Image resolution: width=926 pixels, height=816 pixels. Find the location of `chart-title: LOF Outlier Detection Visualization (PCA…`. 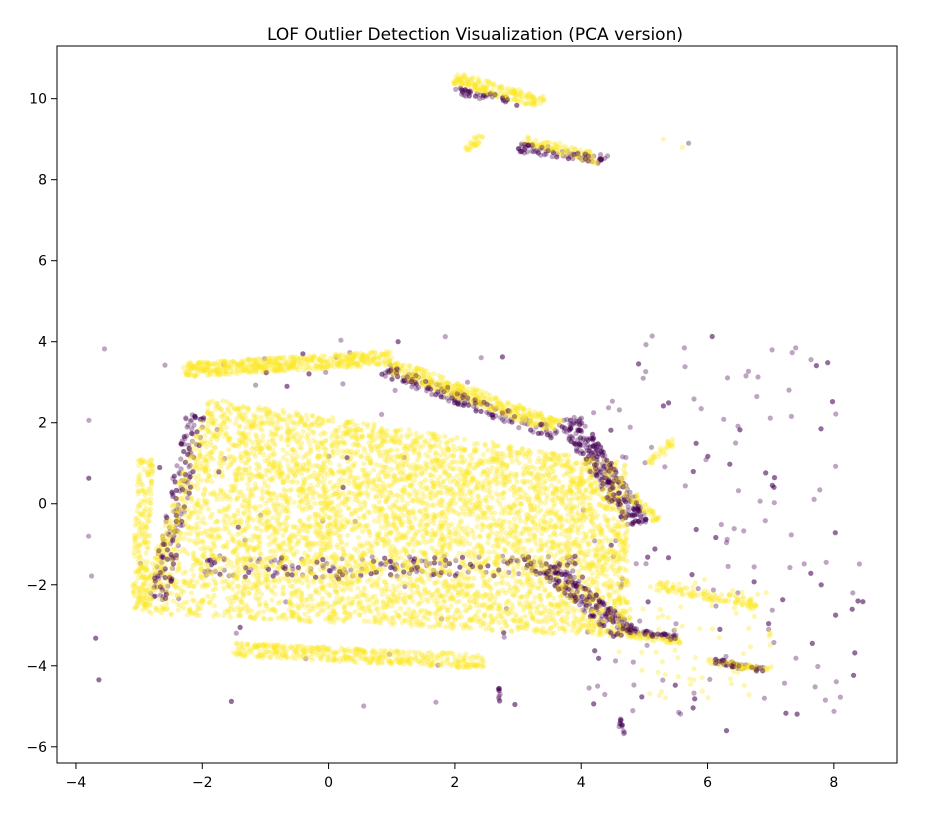

chart-title: LOF Outlier Detection Visualization (PCA… is located at coordinates (475, 35).